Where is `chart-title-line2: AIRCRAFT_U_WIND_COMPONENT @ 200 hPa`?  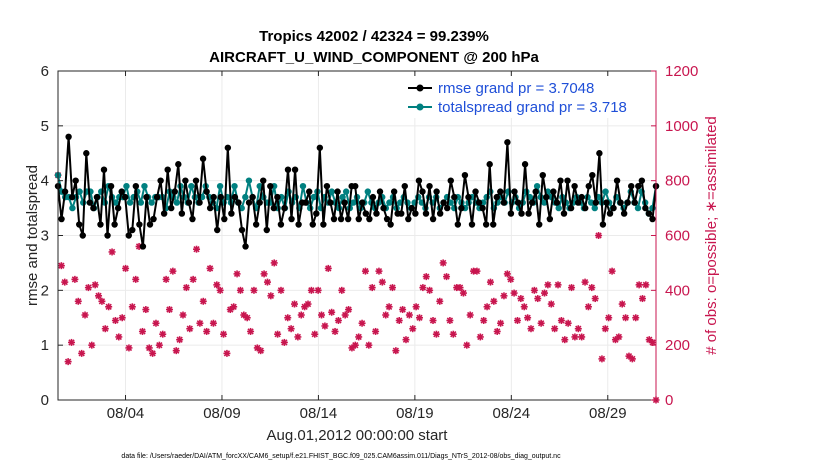
chart-title-line2: AIRCRAFT_U_WIND_COMPONENT @ 200 hPa is located at coordinates (374, 57).